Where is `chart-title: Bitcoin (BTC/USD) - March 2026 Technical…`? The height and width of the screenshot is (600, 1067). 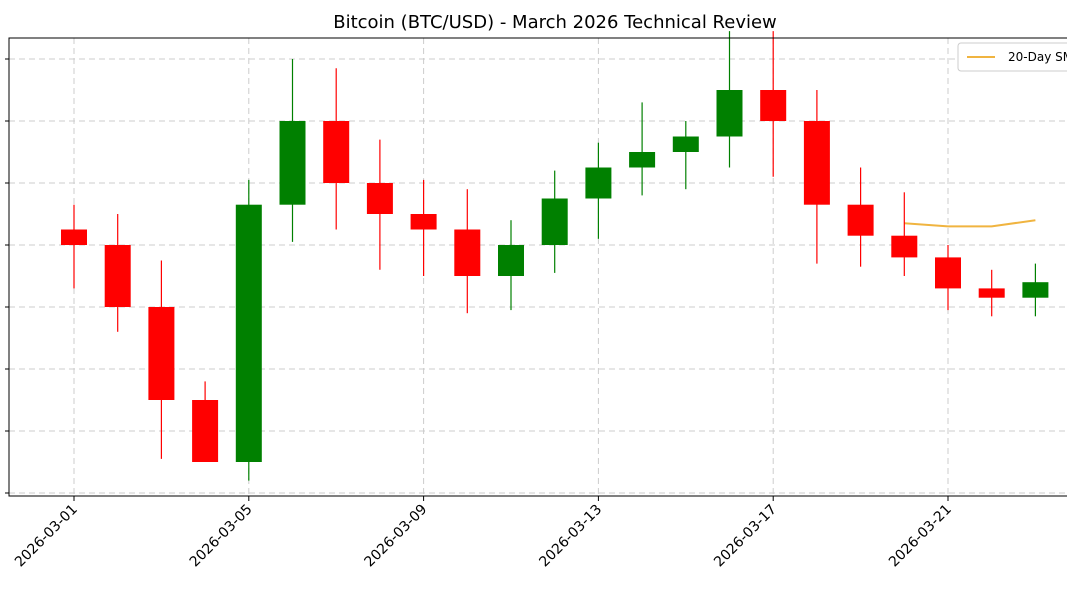
chart-title: Bitcoin (BTC/USD) - March 2026 Technical… is located at coordinates (555, 22).